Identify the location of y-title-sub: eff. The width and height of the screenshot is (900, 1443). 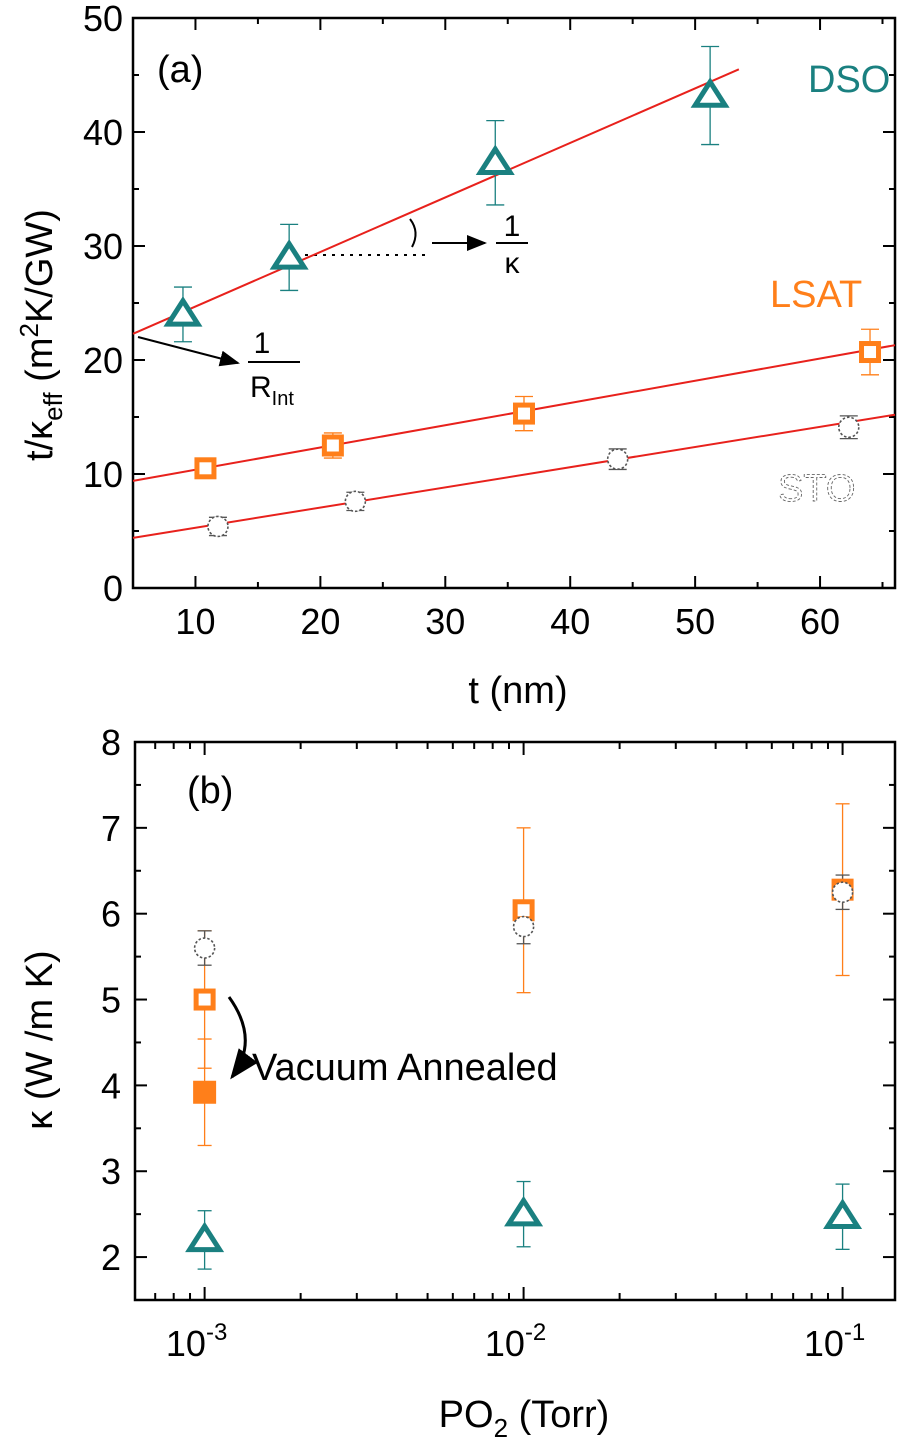
(53, 406).